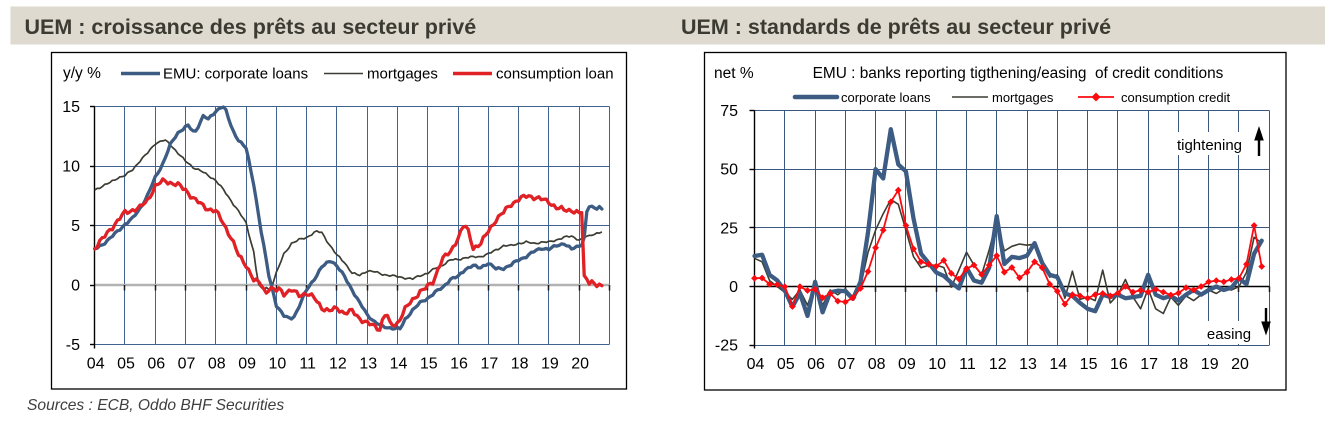 The width and height of the screenshot is (1332, 433). What do you see at coordinates (555, 74) in the screenshot?
I see `svg-text: consumption loan` at bounding box center [555, 74].